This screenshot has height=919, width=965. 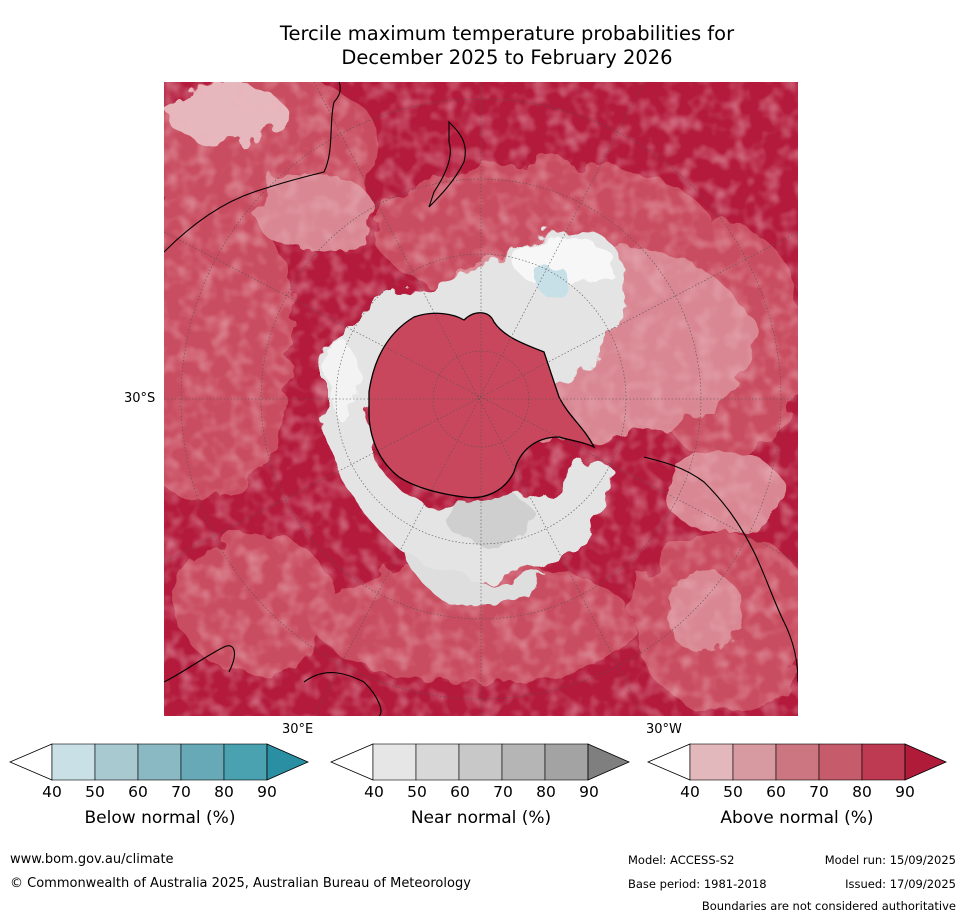 I want to click on colorbar-below-normal, so click(x=159, y=762).